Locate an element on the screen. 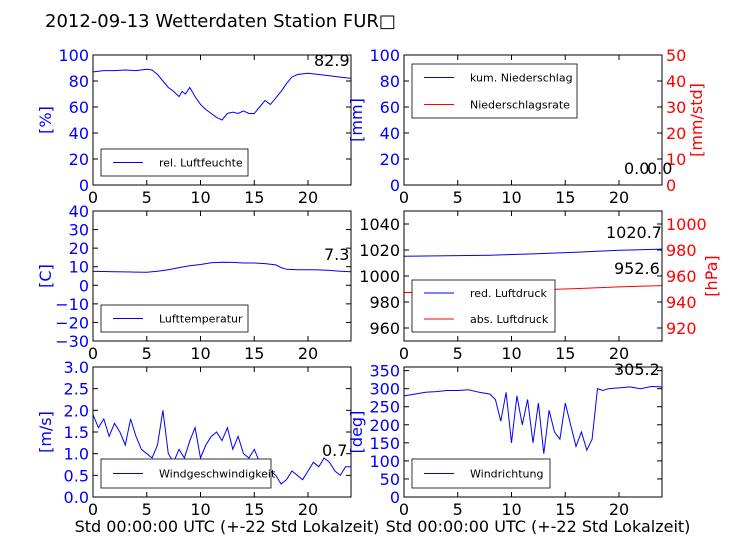 The width and height of the screenshot is (736, 552). legend-label: Lufttemperatur is located at coordinates (201, 319).